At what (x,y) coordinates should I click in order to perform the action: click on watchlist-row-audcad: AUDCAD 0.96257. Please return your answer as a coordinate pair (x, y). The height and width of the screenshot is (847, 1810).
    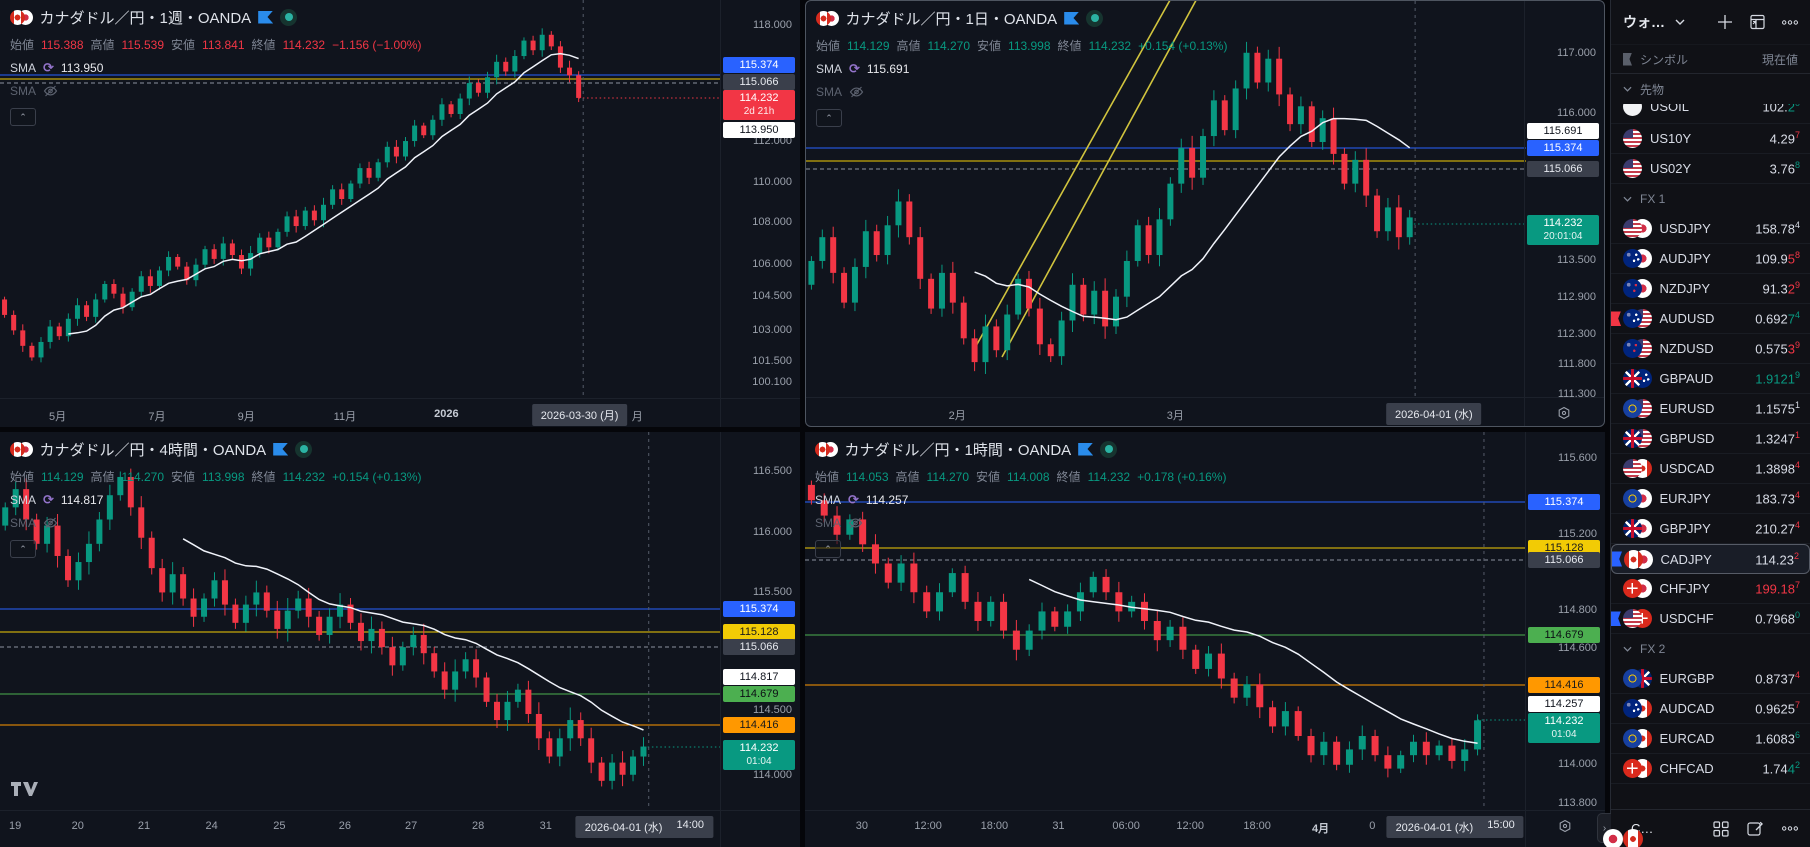
    Looking at the image, I should click on (1710, 709).